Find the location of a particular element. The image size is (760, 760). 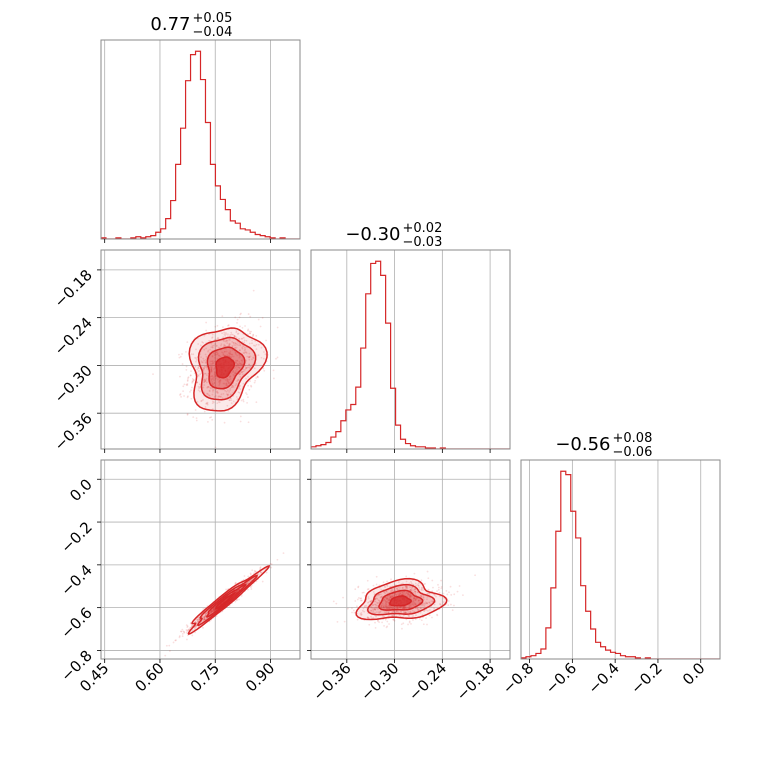

x-tick-label: −0.18 is located at coordinates (475, 681).